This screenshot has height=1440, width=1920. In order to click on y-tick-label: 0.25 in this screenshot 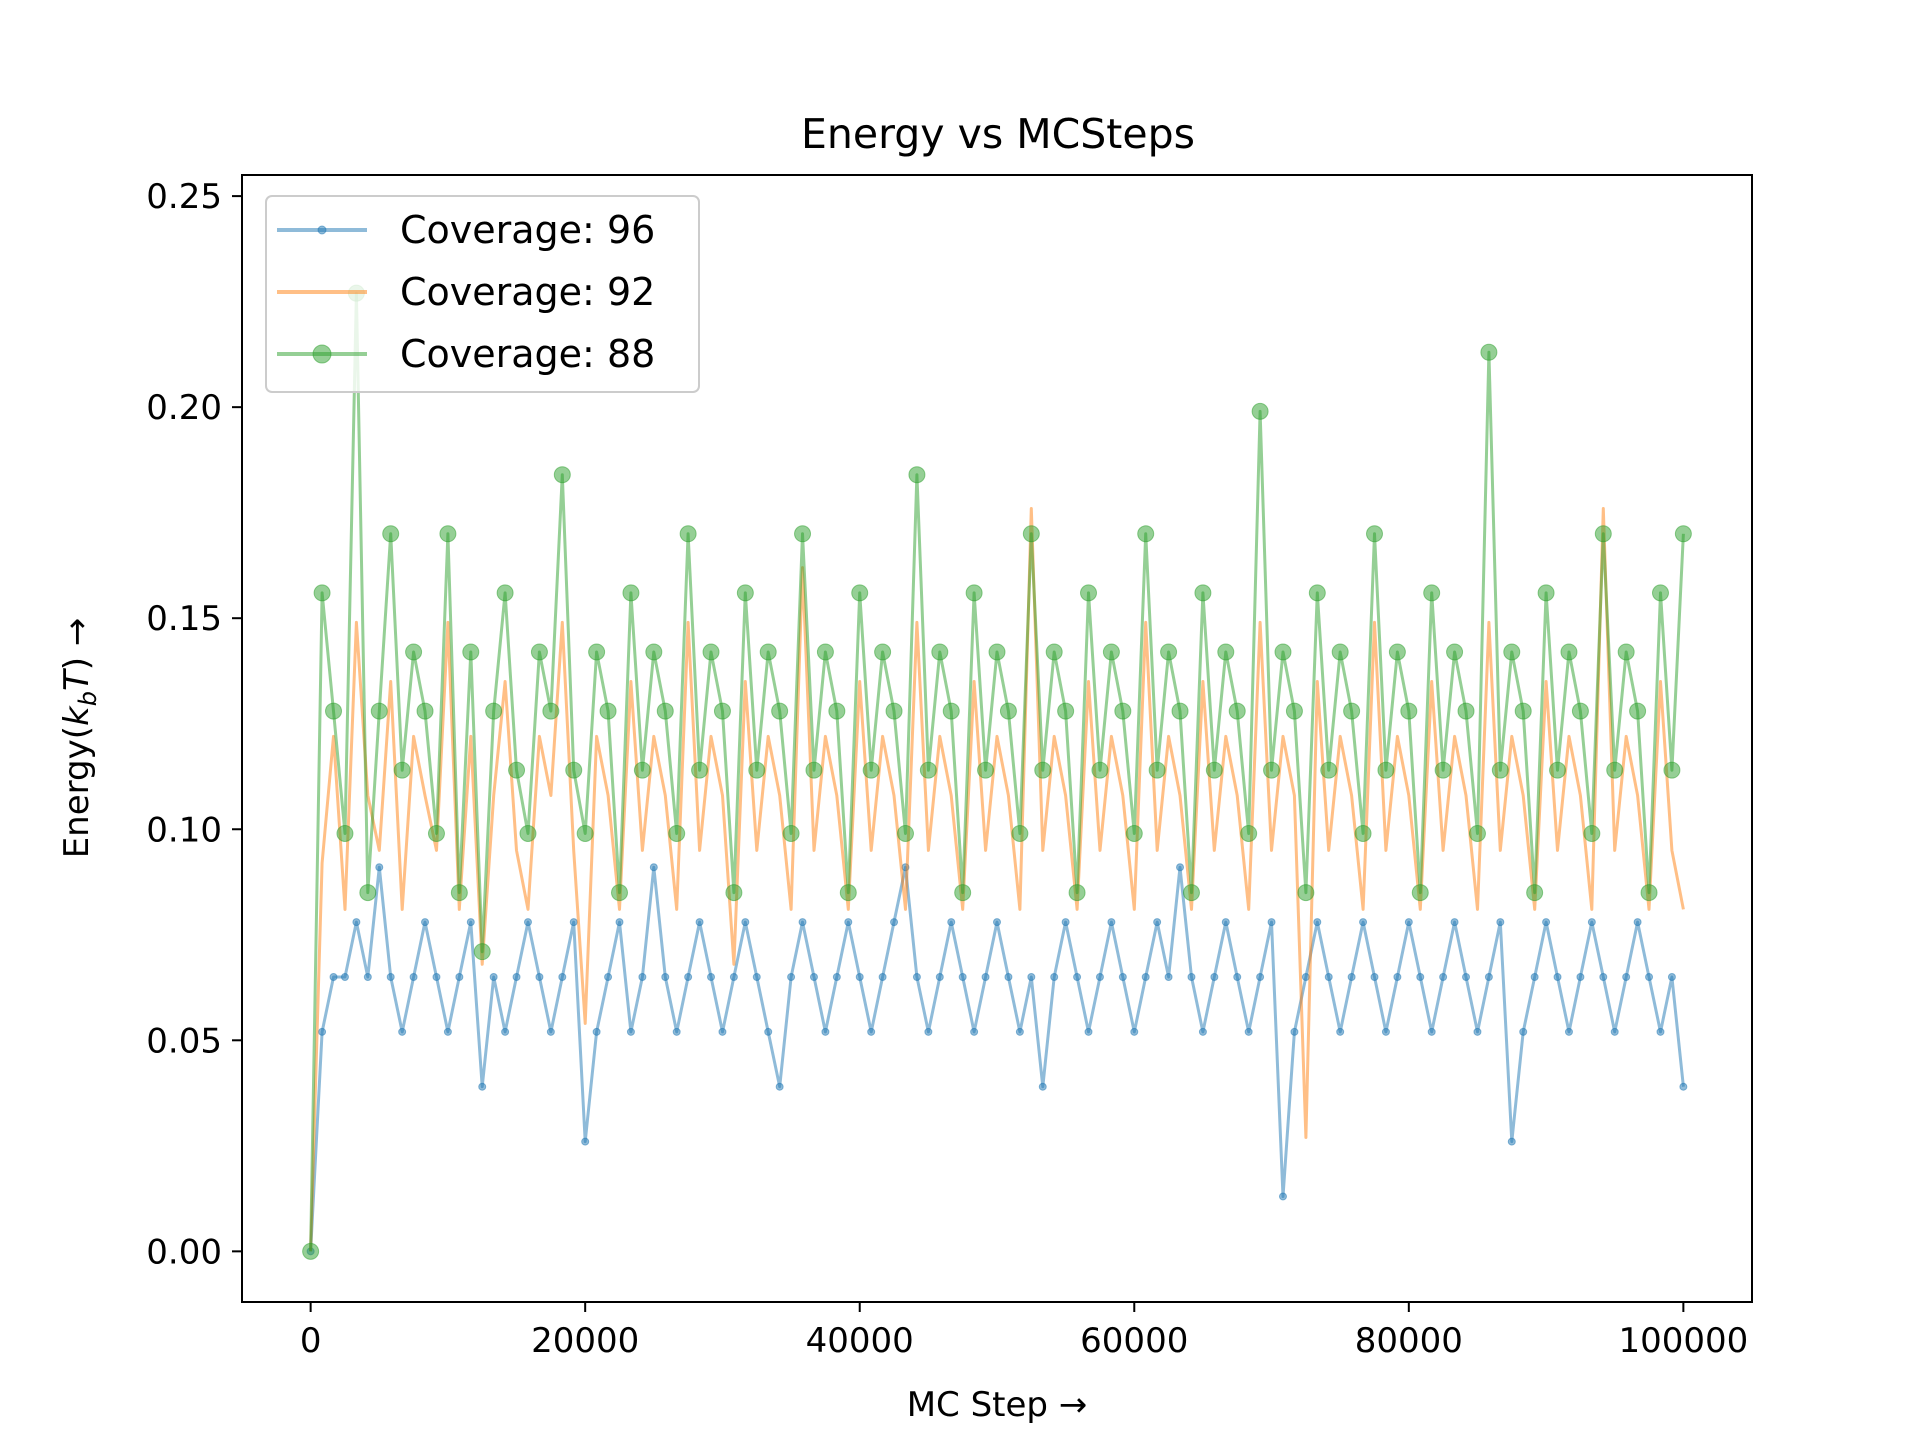, I will do `click(184, 197)`.